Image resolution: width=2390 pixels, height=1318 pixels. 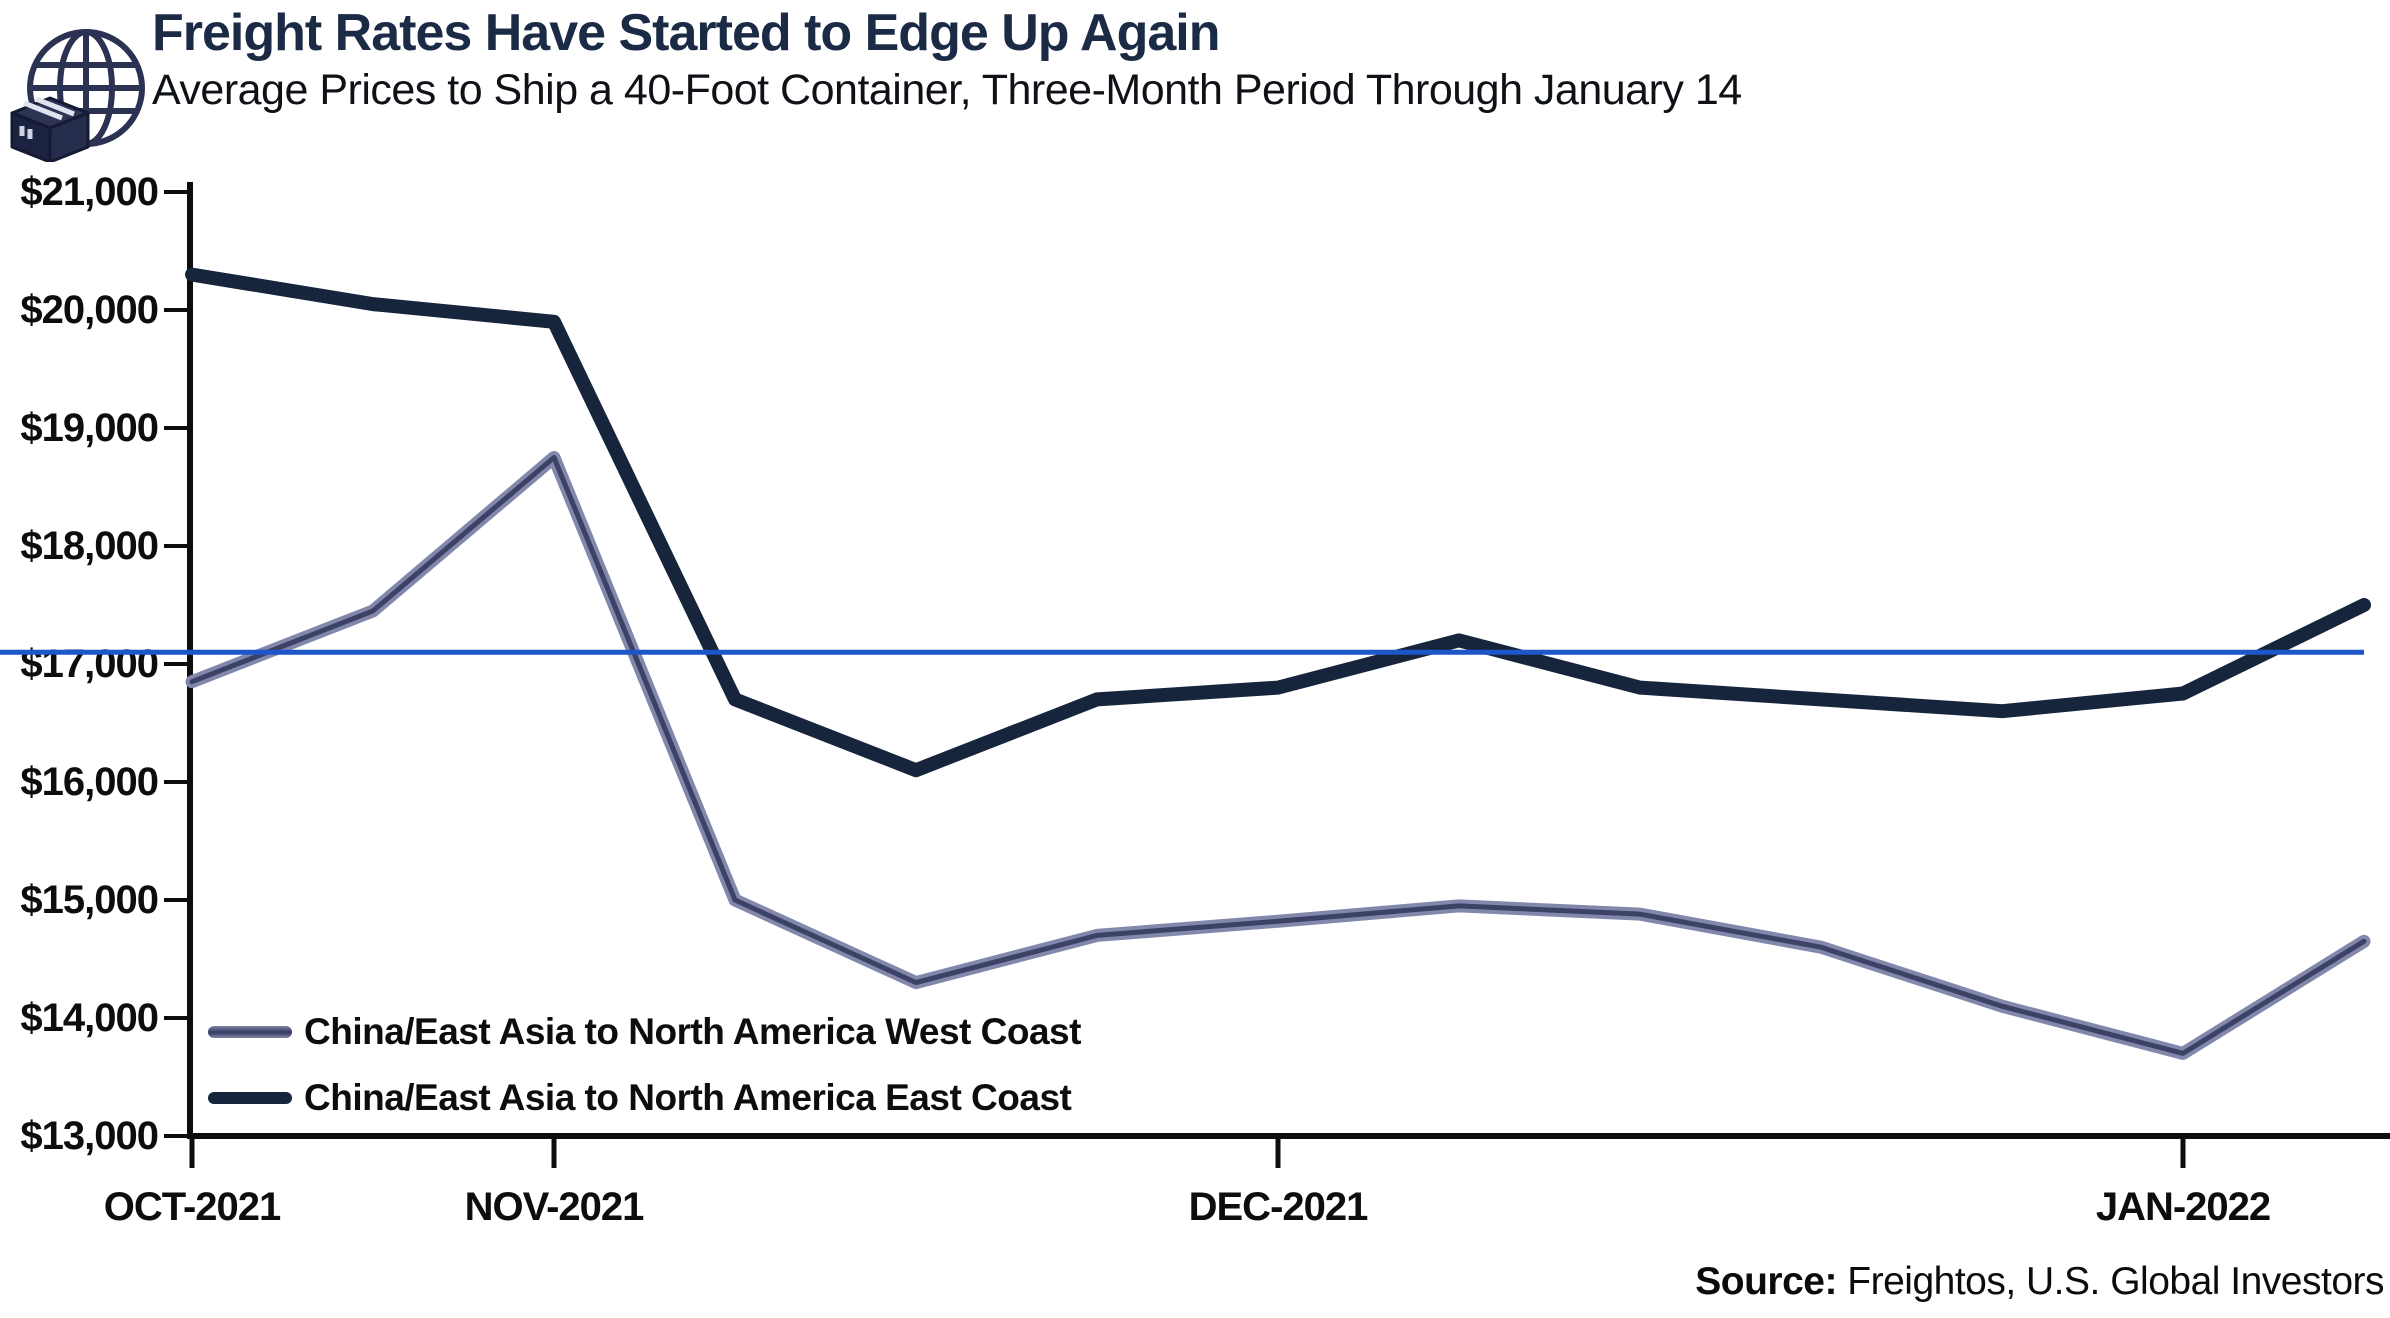 I want to click on y-axis-label: $13,000, so click(x=89, y=1136).